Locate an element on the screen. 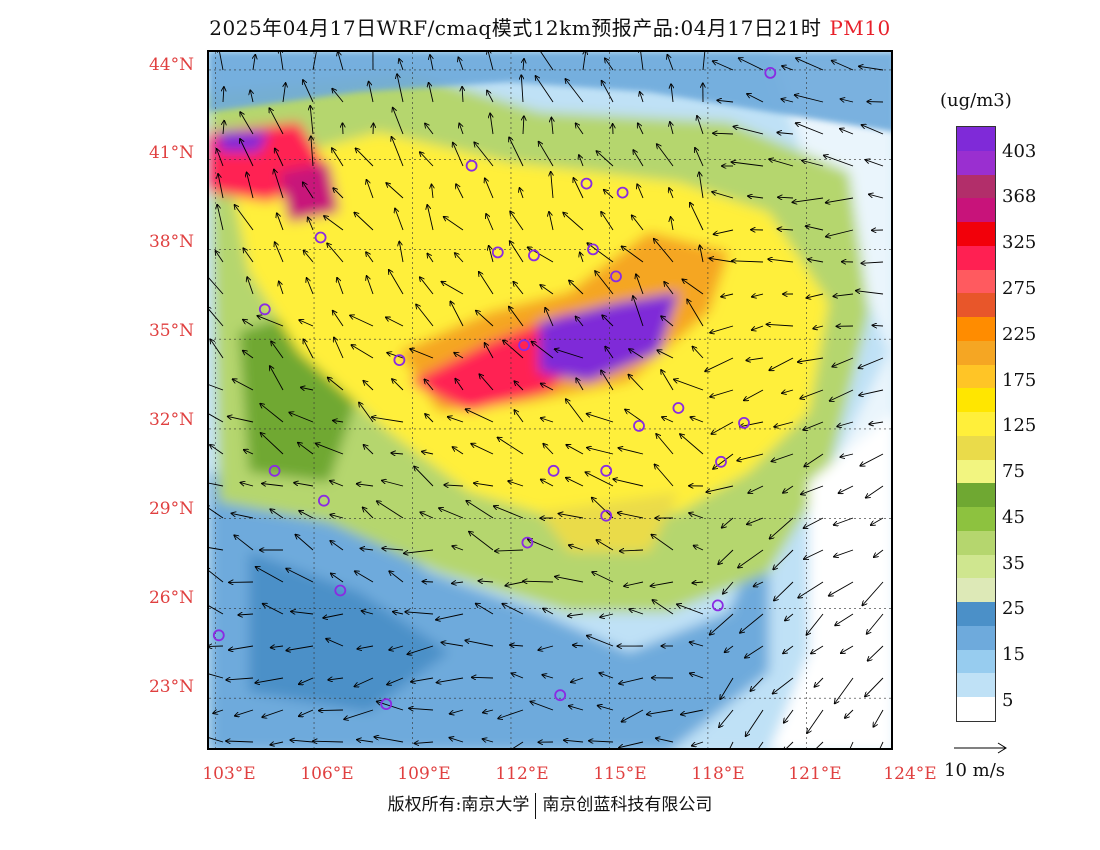  lon-label-115: 115°E is located at coordinates (620, 774).